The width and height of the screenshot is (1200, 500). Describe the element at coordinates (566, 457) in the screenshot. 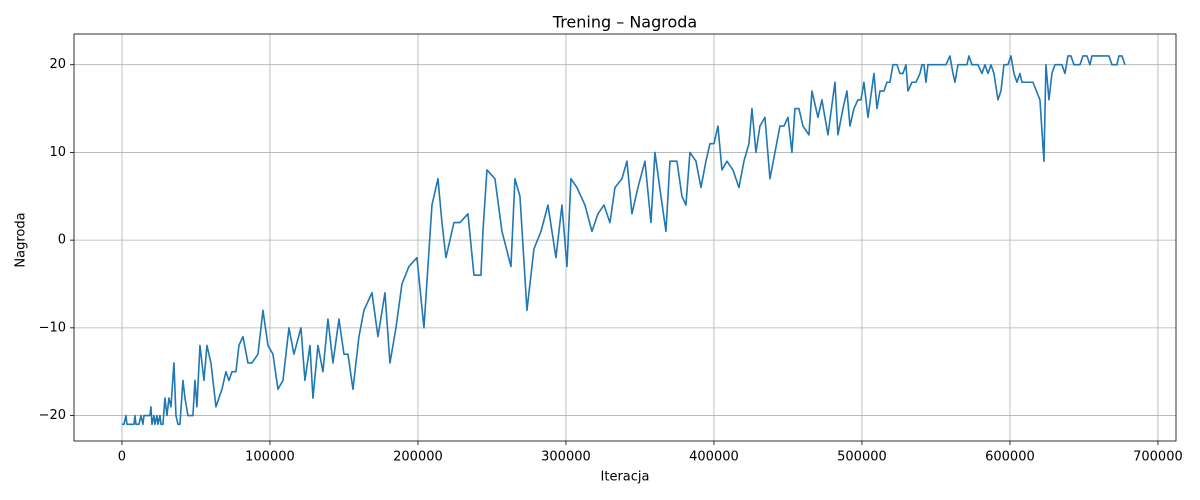

I see `x-tick-label: 300000` at that location.